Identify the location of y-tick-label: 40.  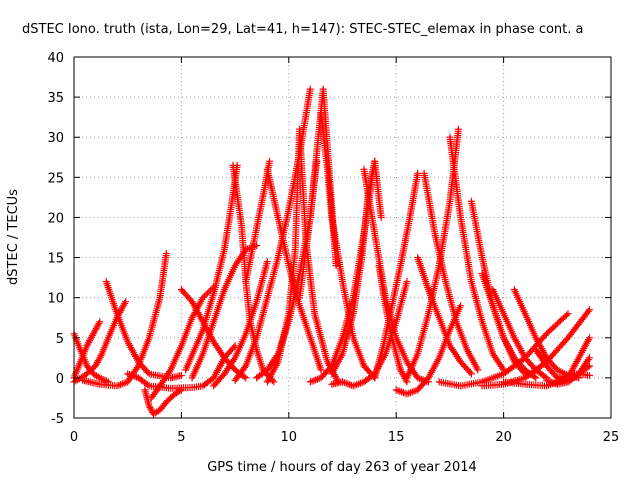
(55, 58).